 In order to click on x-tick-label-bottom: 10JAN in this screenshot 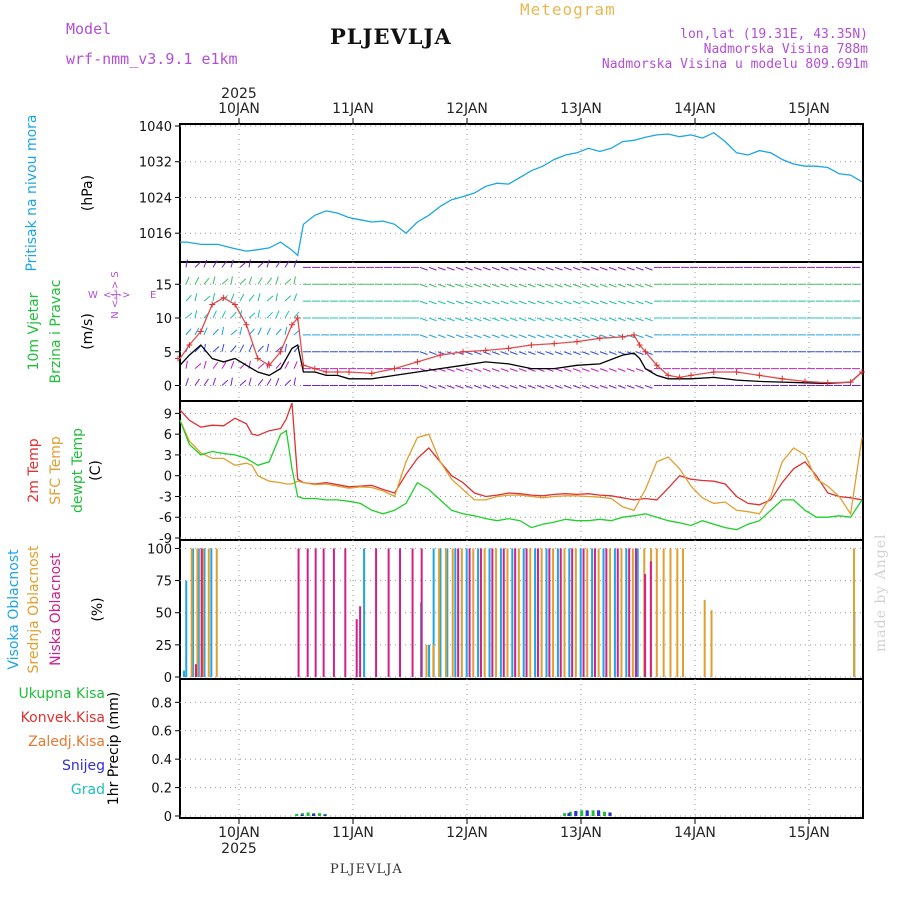, I will do `click(239, 833)`.